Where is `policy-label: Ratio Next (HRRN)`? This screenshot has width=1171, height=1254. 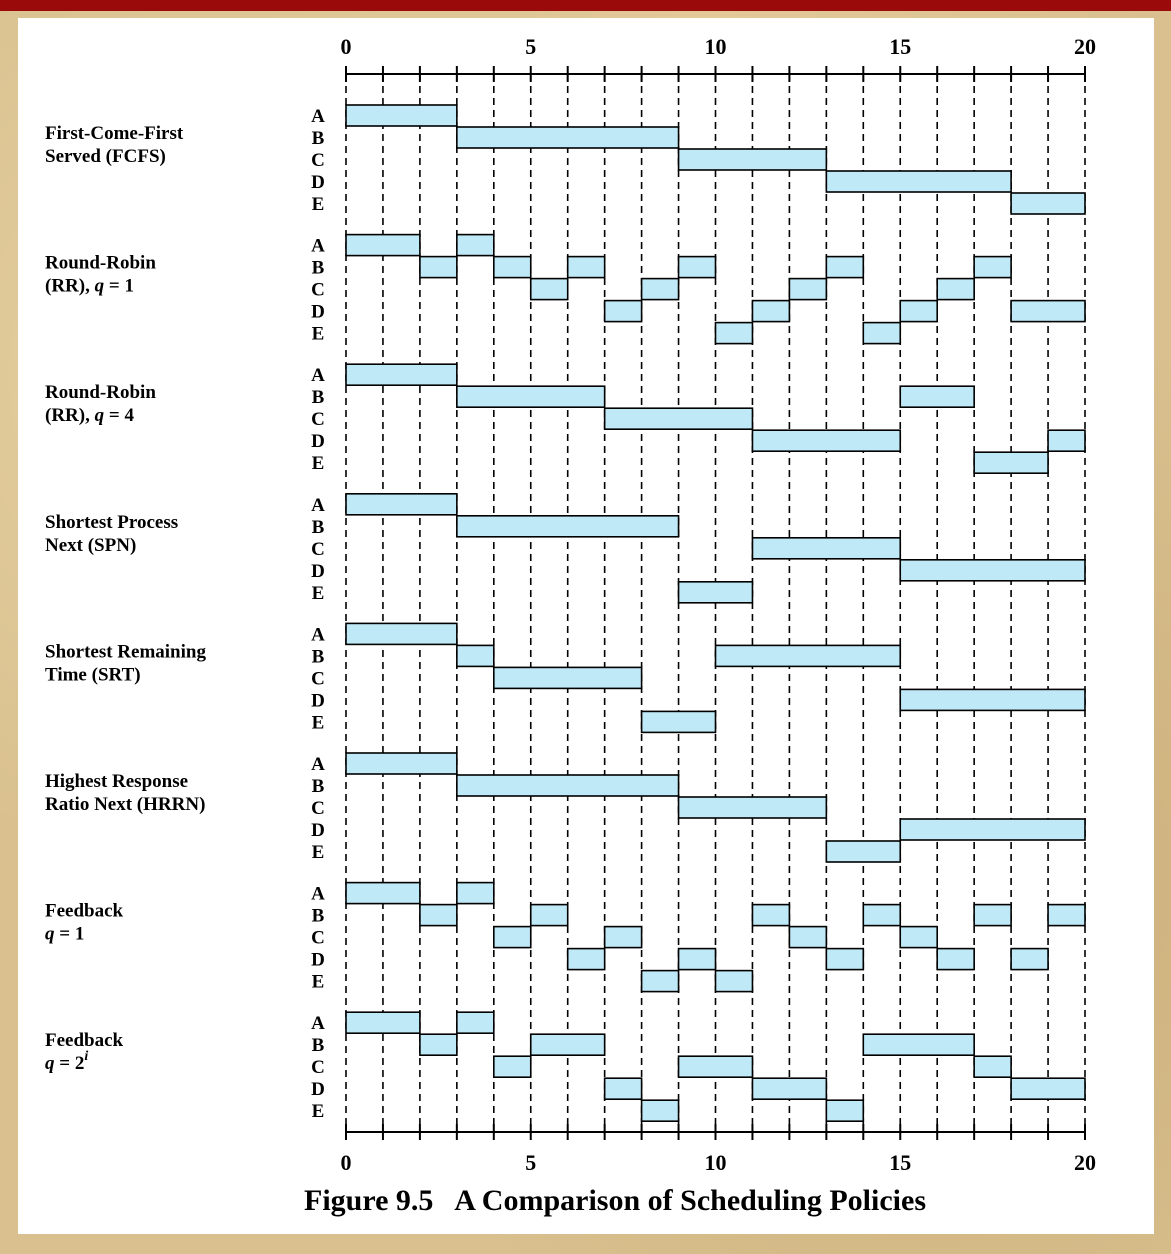
policy-label: Ratio Next (HRRN) is located at coordinates (125, 804).